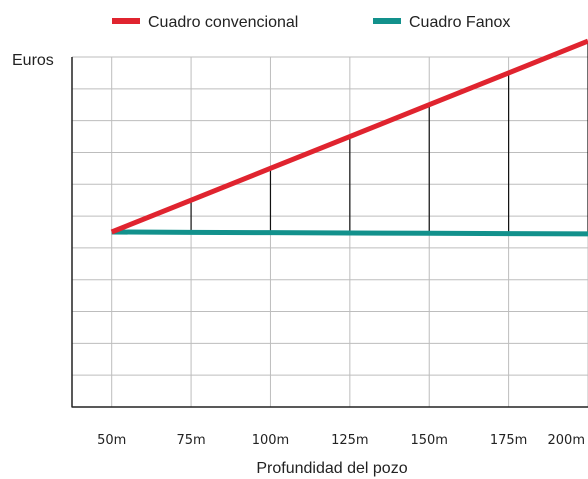  Describe the element at coordinates (190, 440) in the screenshot. I see `x-tick-label: 75m` at that location.